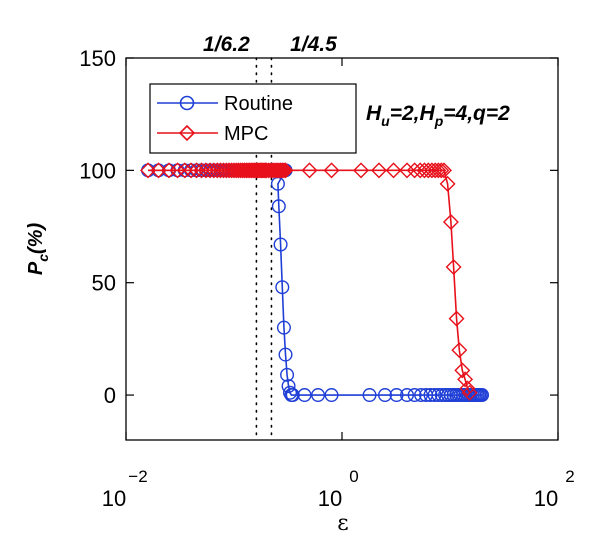 This screenshot has height=548, width=610. Describe the element at coordinates (246, 134) in the screenshot. I see `legend-label-mpc: MPC` at that location.